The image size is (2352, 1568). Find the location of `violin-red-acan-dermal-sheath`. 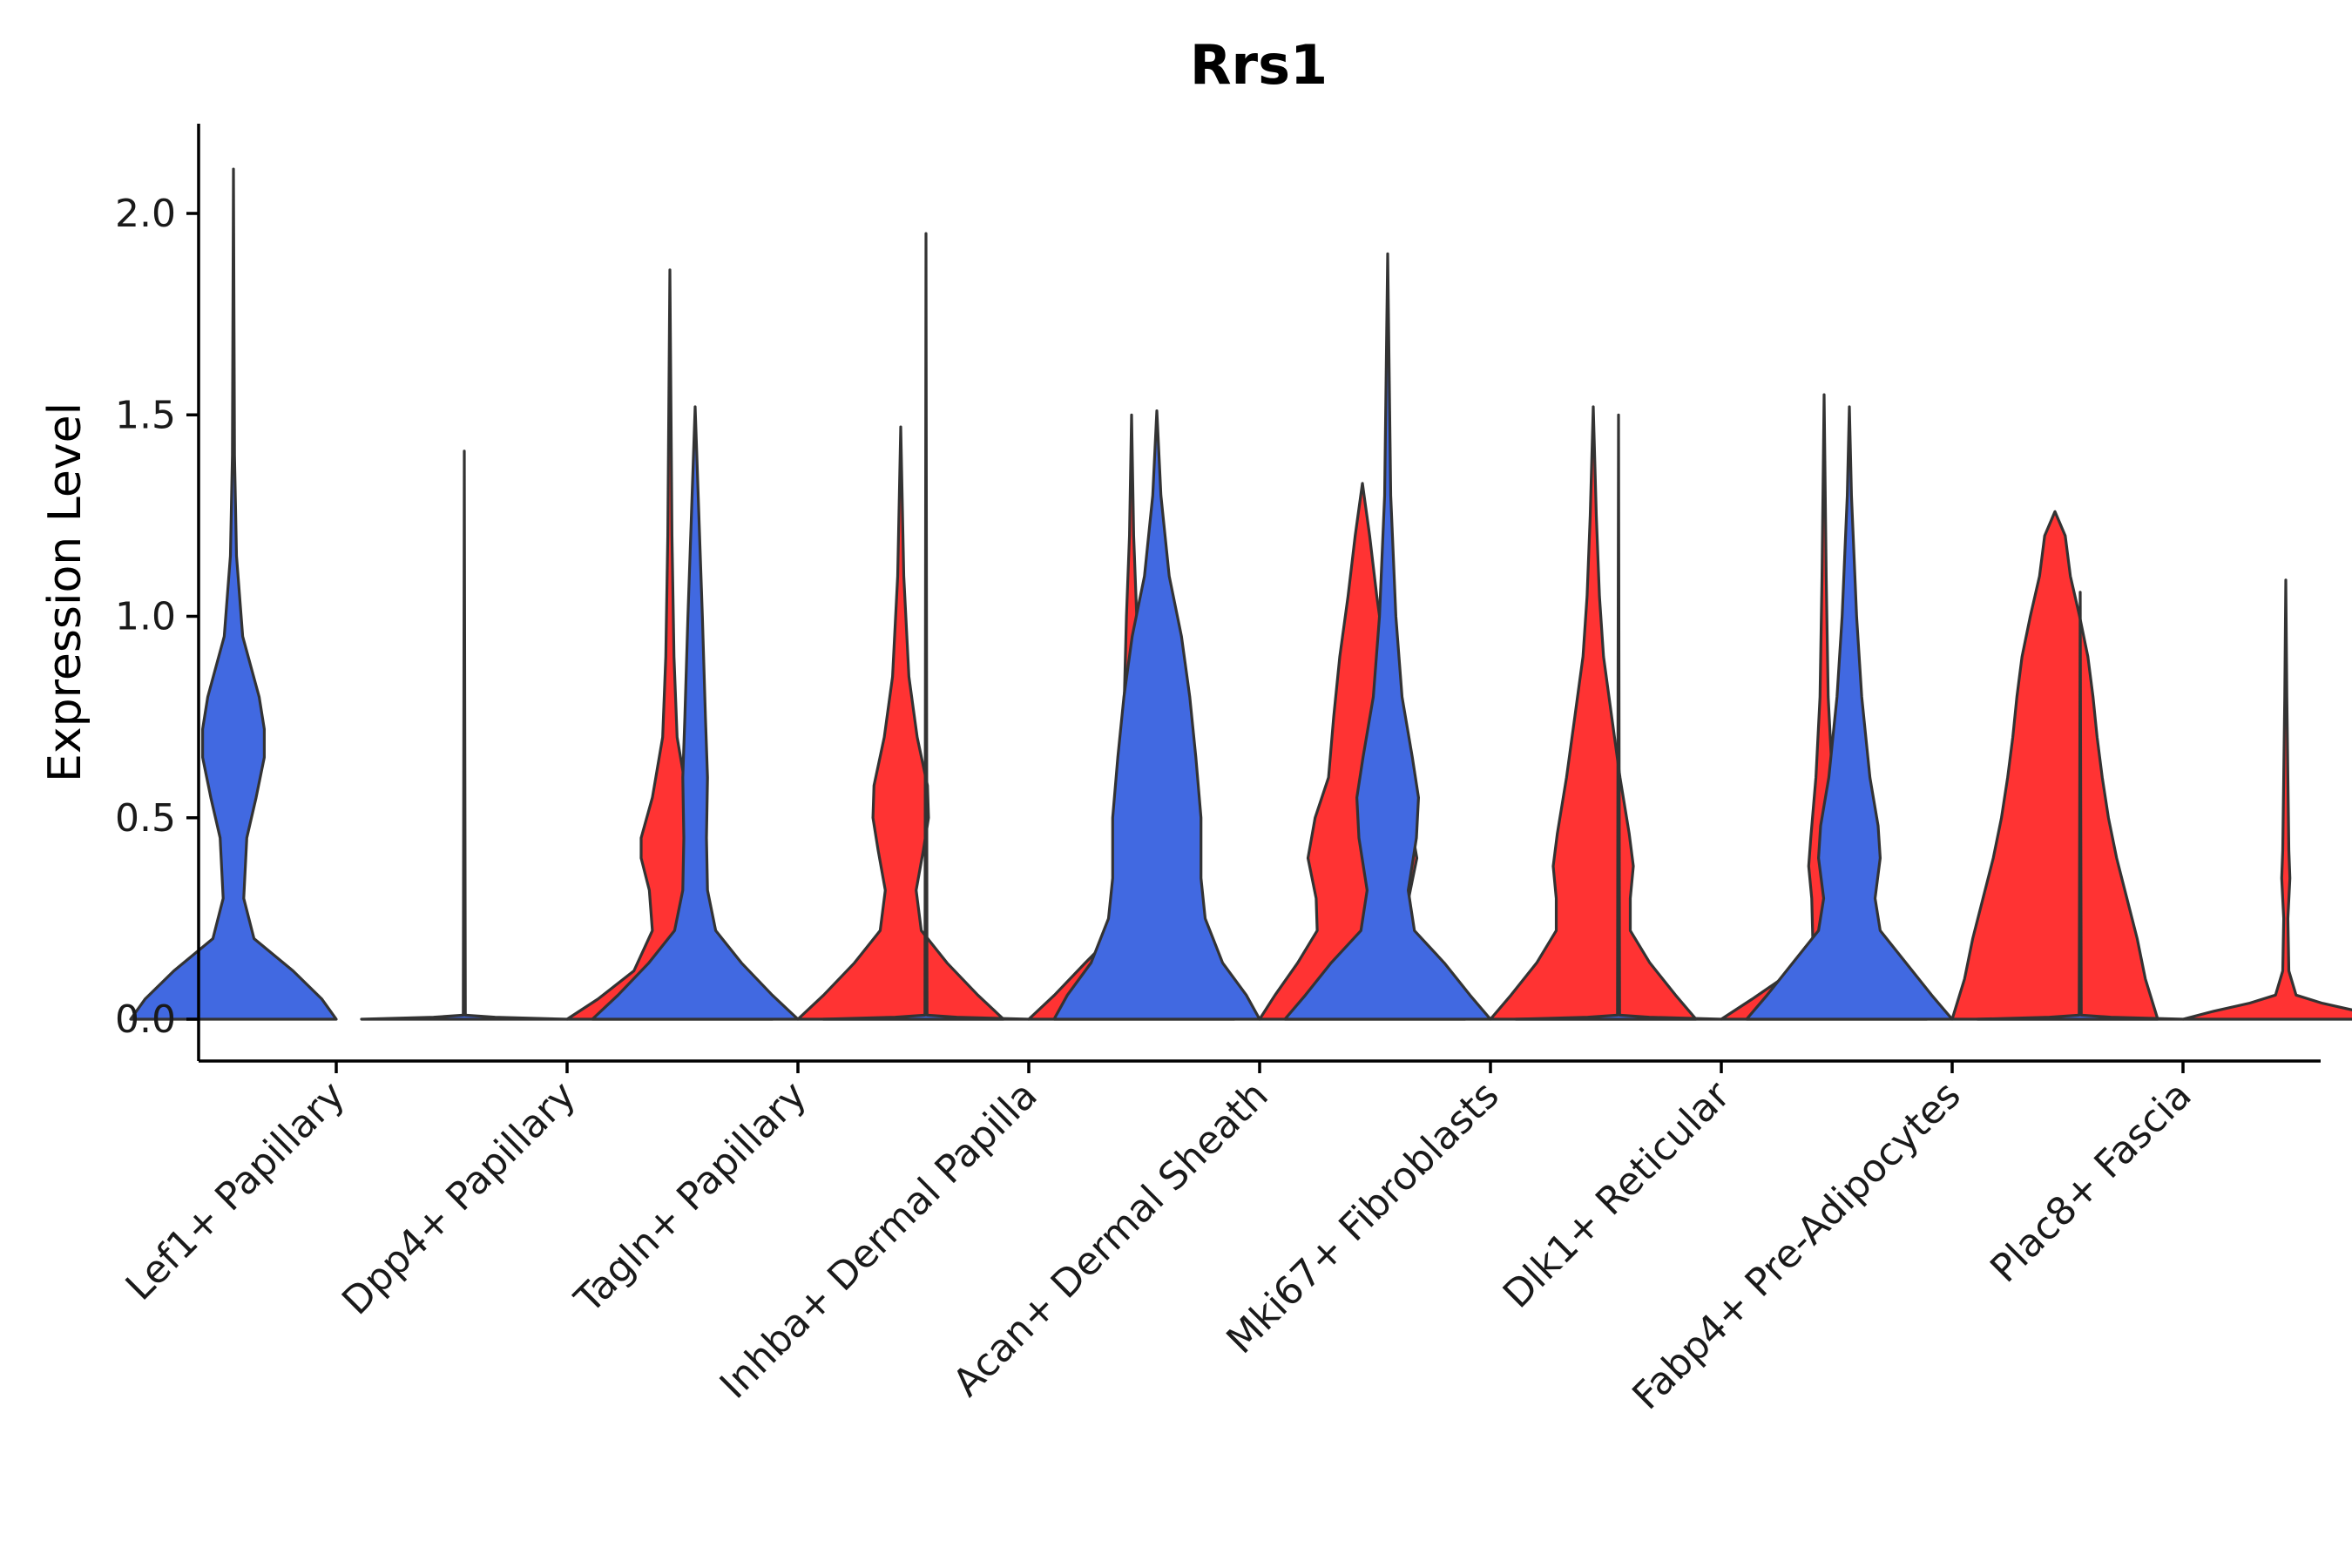

violin-red-acan-dermal-sheath is located at coordinates (1362, 751).